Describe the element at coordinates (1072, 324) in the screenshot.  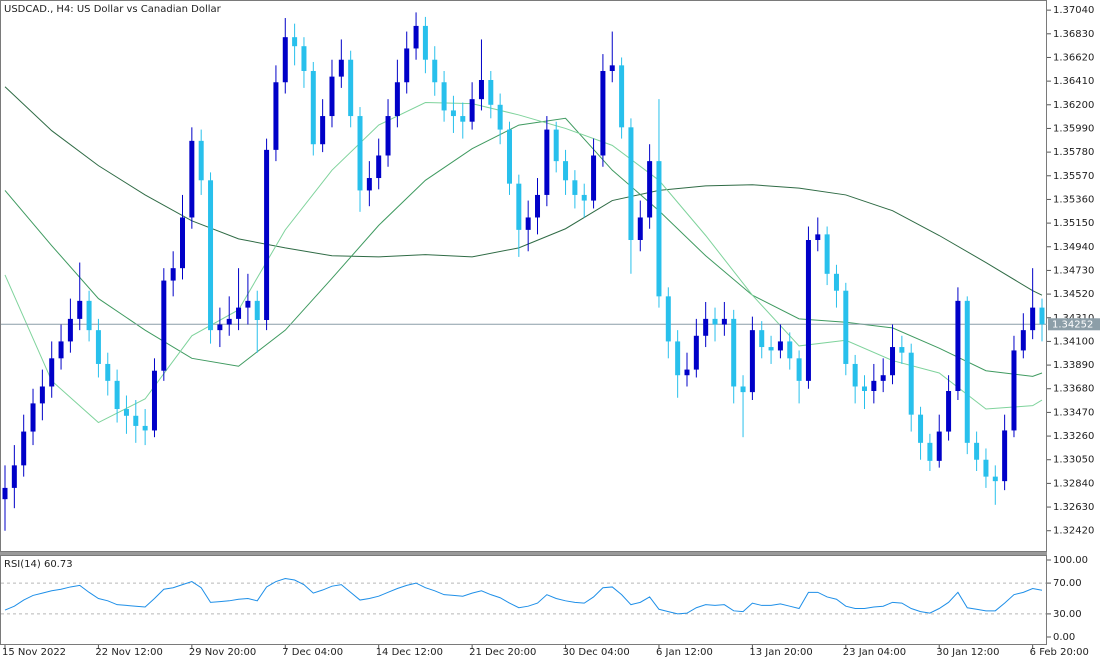
I see `current-price-label: 1.34252` at that location.